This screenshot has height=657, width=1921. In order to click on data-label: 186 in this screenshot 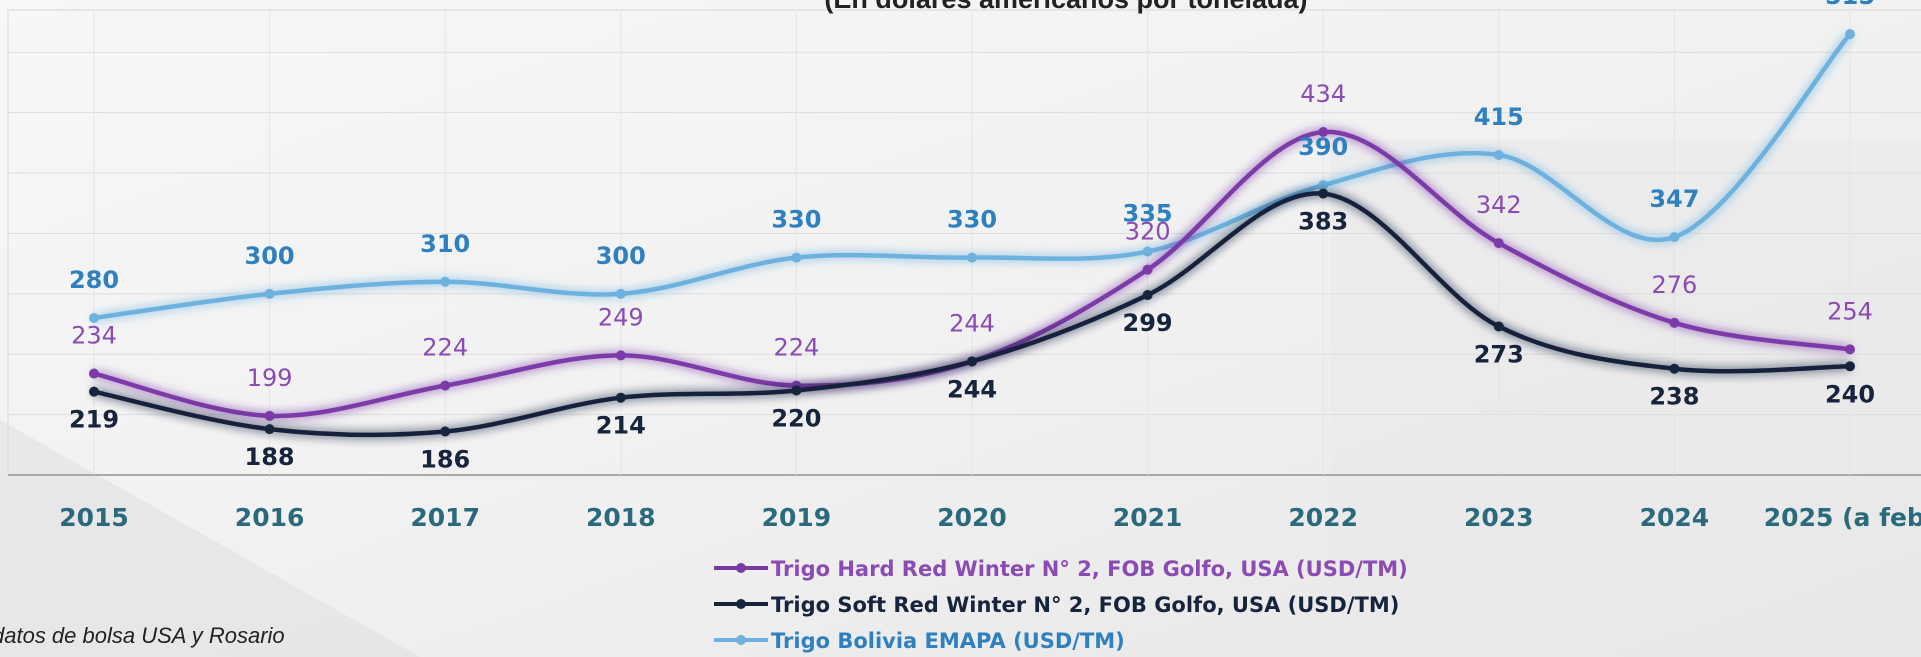, I will do `click(445, 460)`.